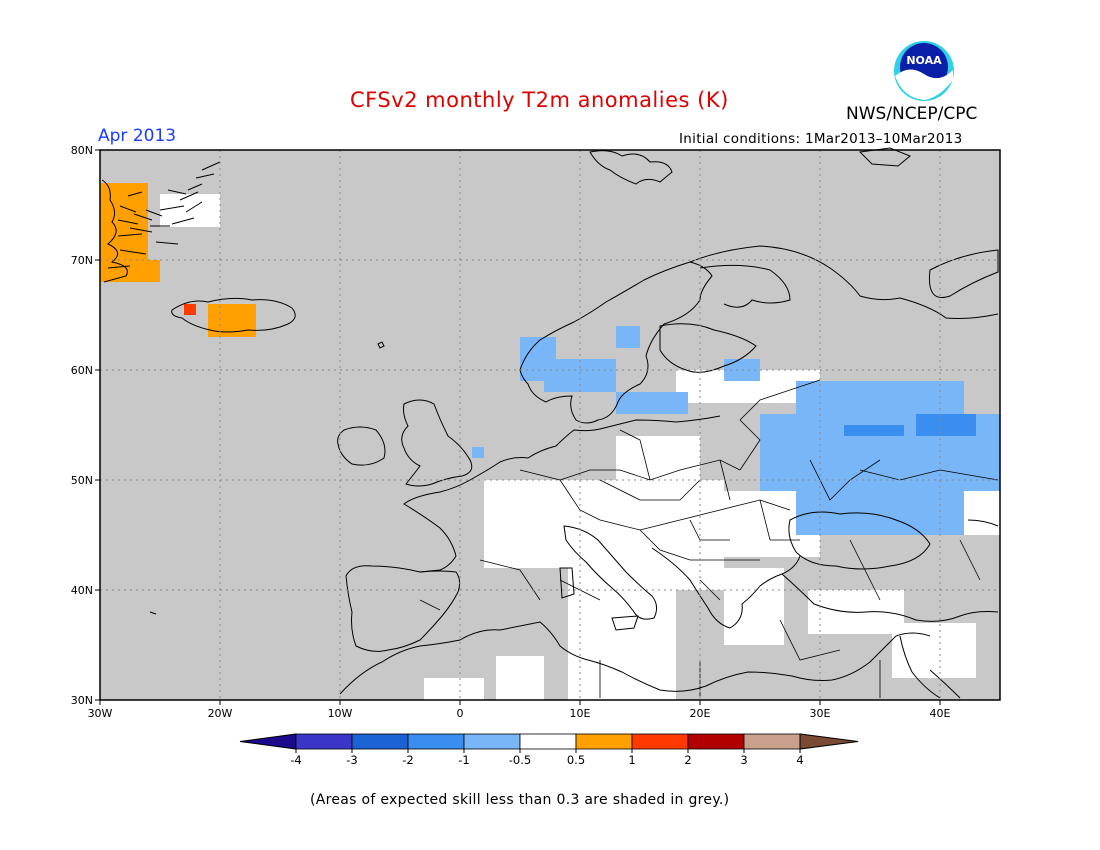 The height and width of the screenshot is (850, 1100). I want to click on colorbar-tick-label: -4, so click(295, 760).